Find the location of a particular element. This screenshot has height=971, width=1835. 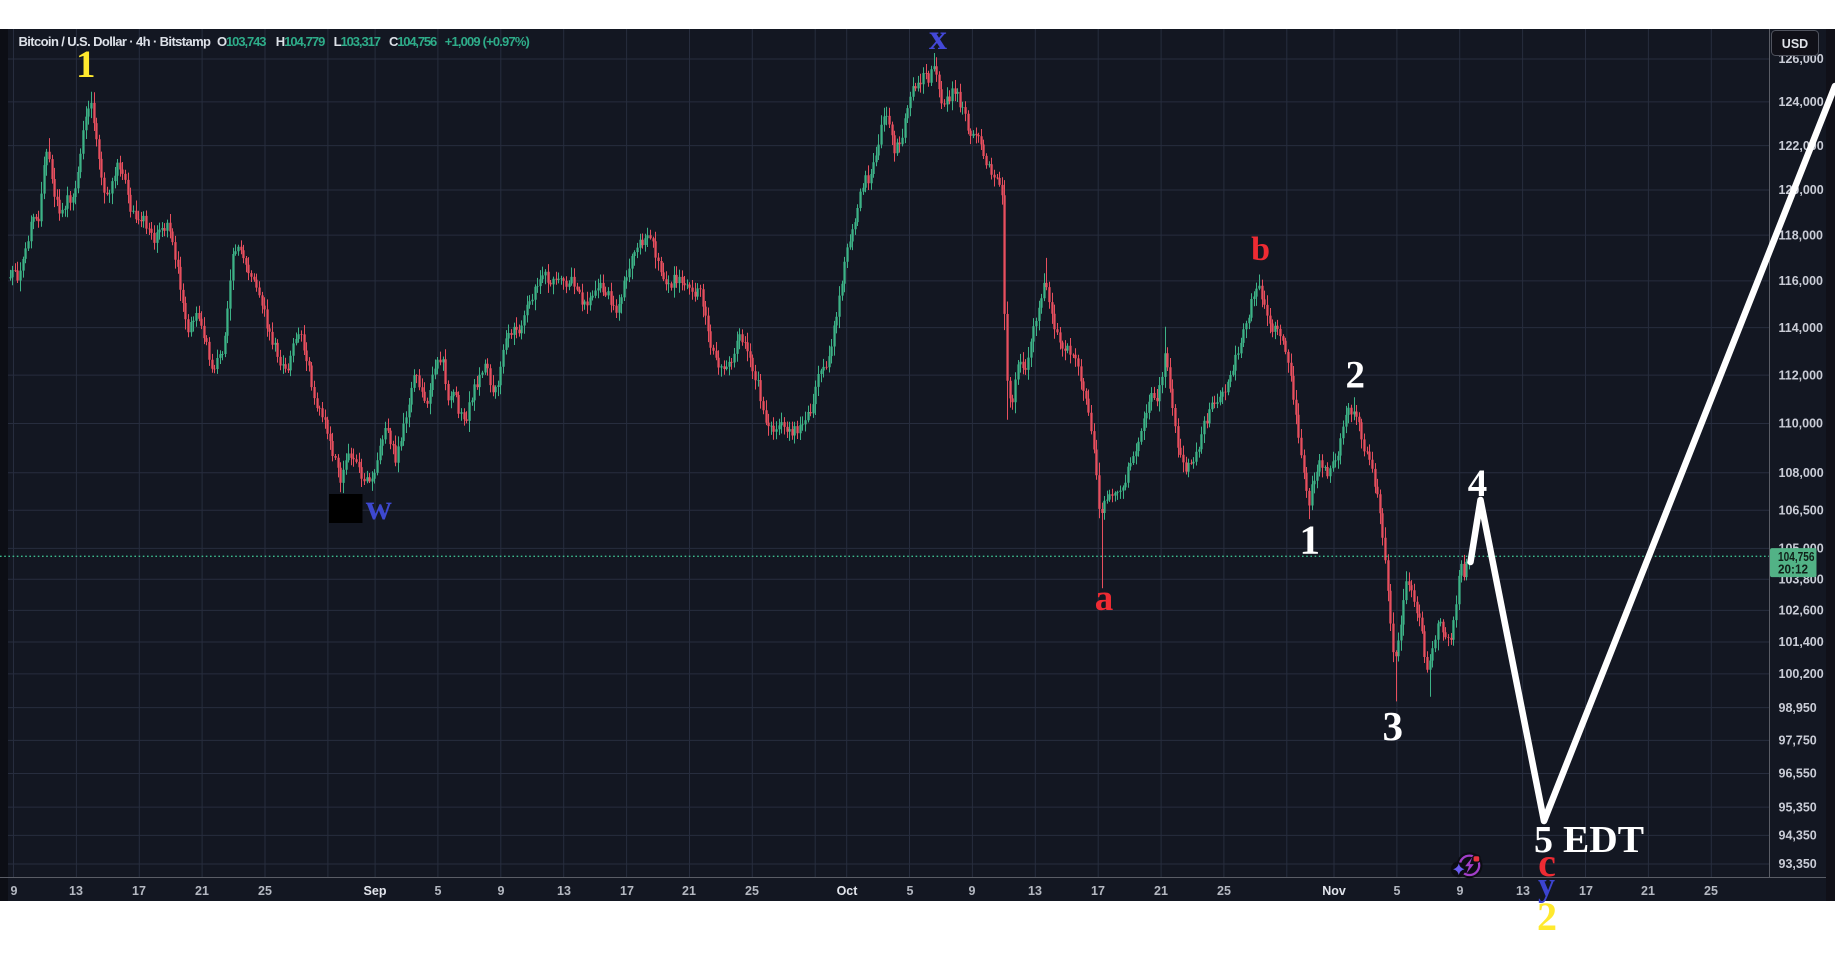

svg-text: y is located at coordinates (1546, 885).